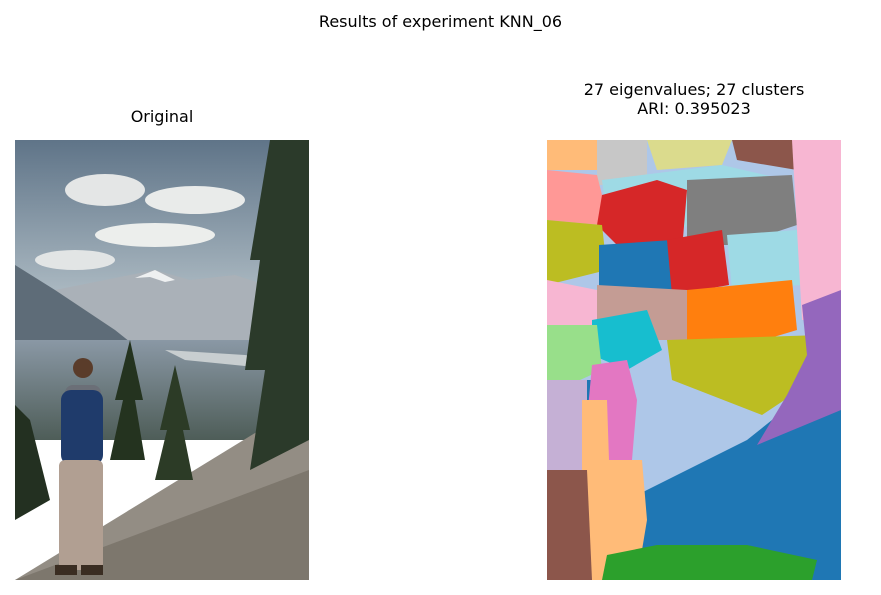 This screenshot has width=881, height=595. Describe the element at coordinates (66, 570) in the screenshot. I see `hiker-boot-left` at that location.